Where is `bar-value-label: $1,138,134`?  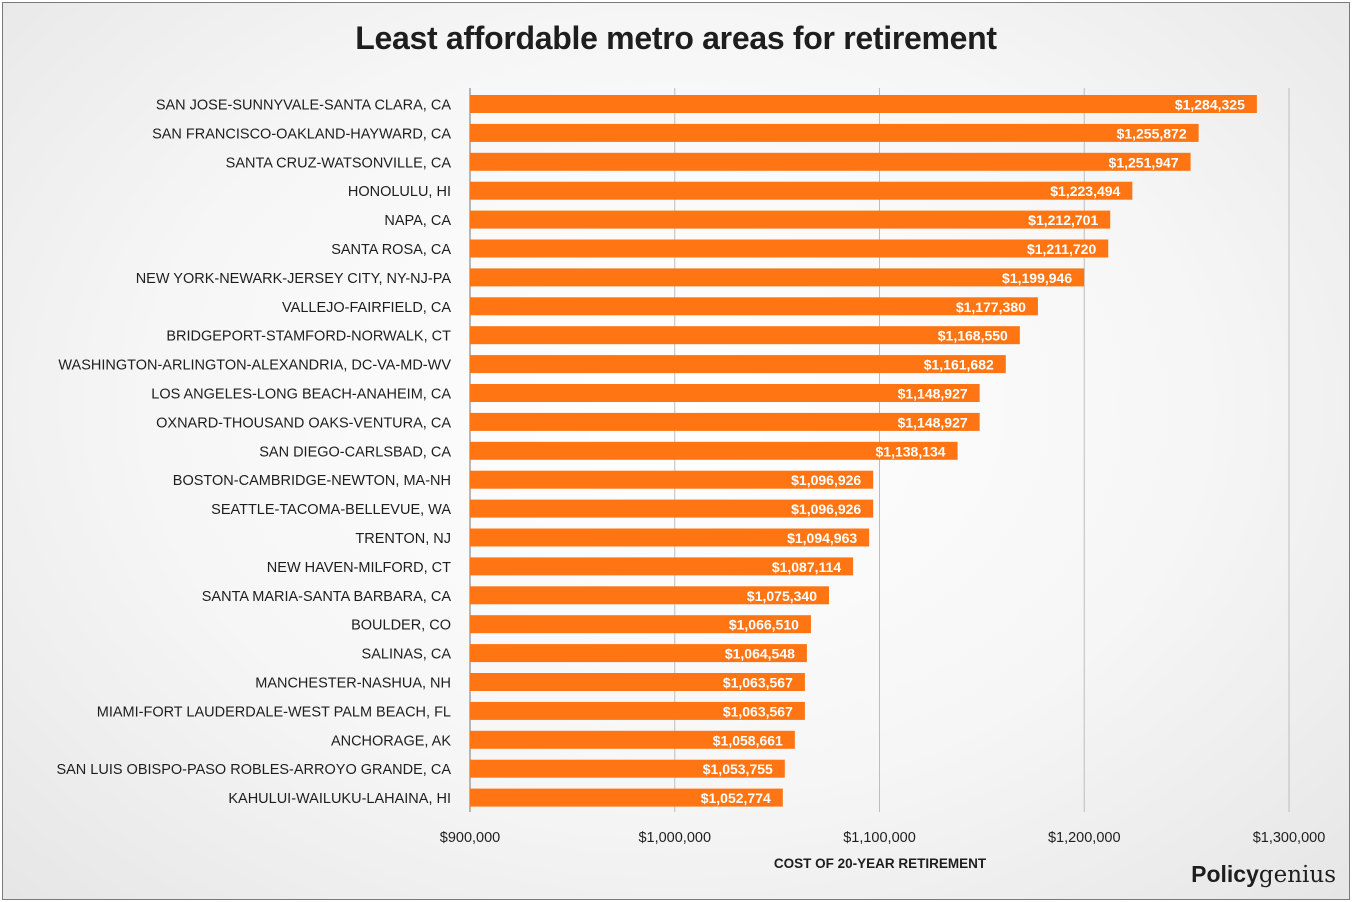 bar-value-label: $1,138,134 is located at coordinates (911, 451).